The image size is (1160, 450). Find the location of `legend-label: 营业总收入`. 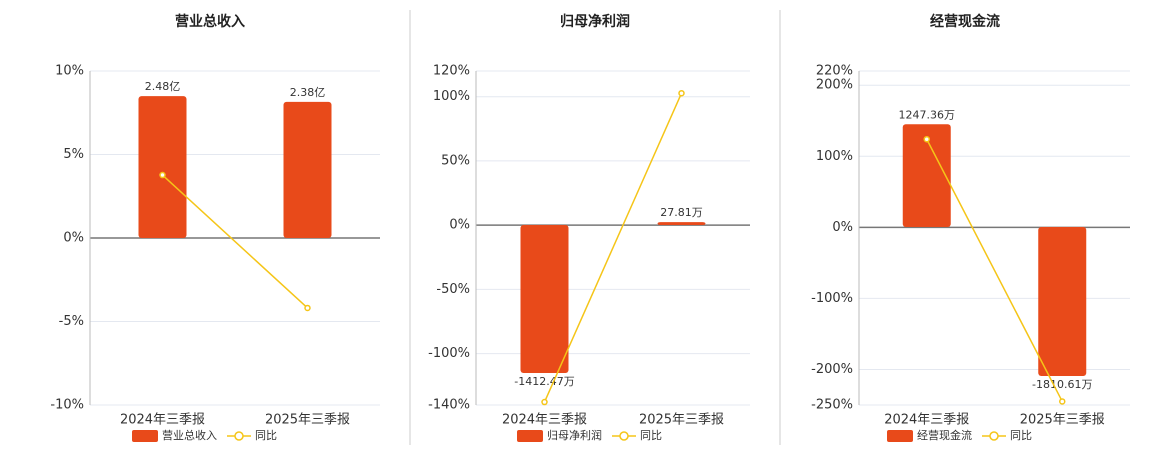

legend-label: 营业总收入 is located at coordinates (189, 435).